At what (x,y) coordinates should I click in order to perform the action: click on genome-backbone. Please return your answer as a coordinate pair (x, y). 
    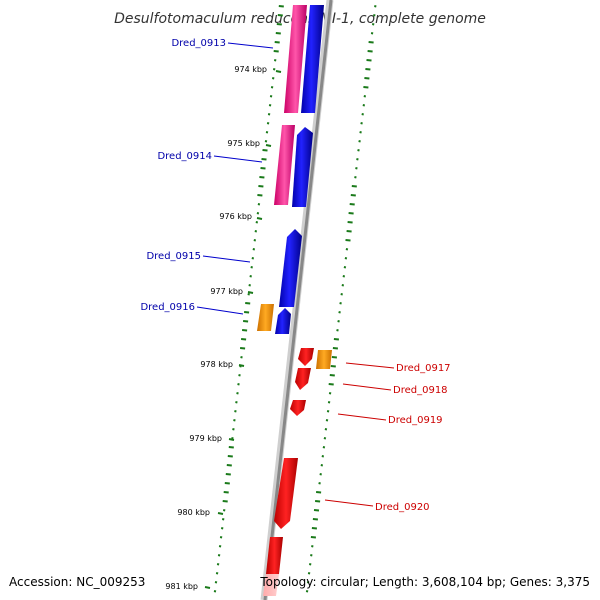
    Looking at the image, I should click on (297, 300).